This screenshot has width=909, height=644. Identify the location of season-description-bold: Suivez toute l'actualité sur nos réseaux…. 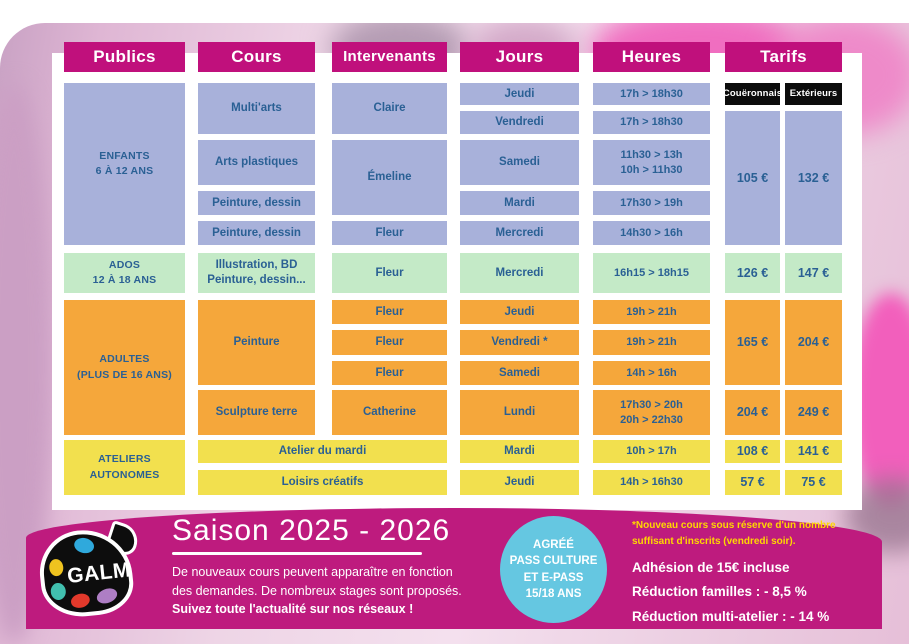
(293, 608).